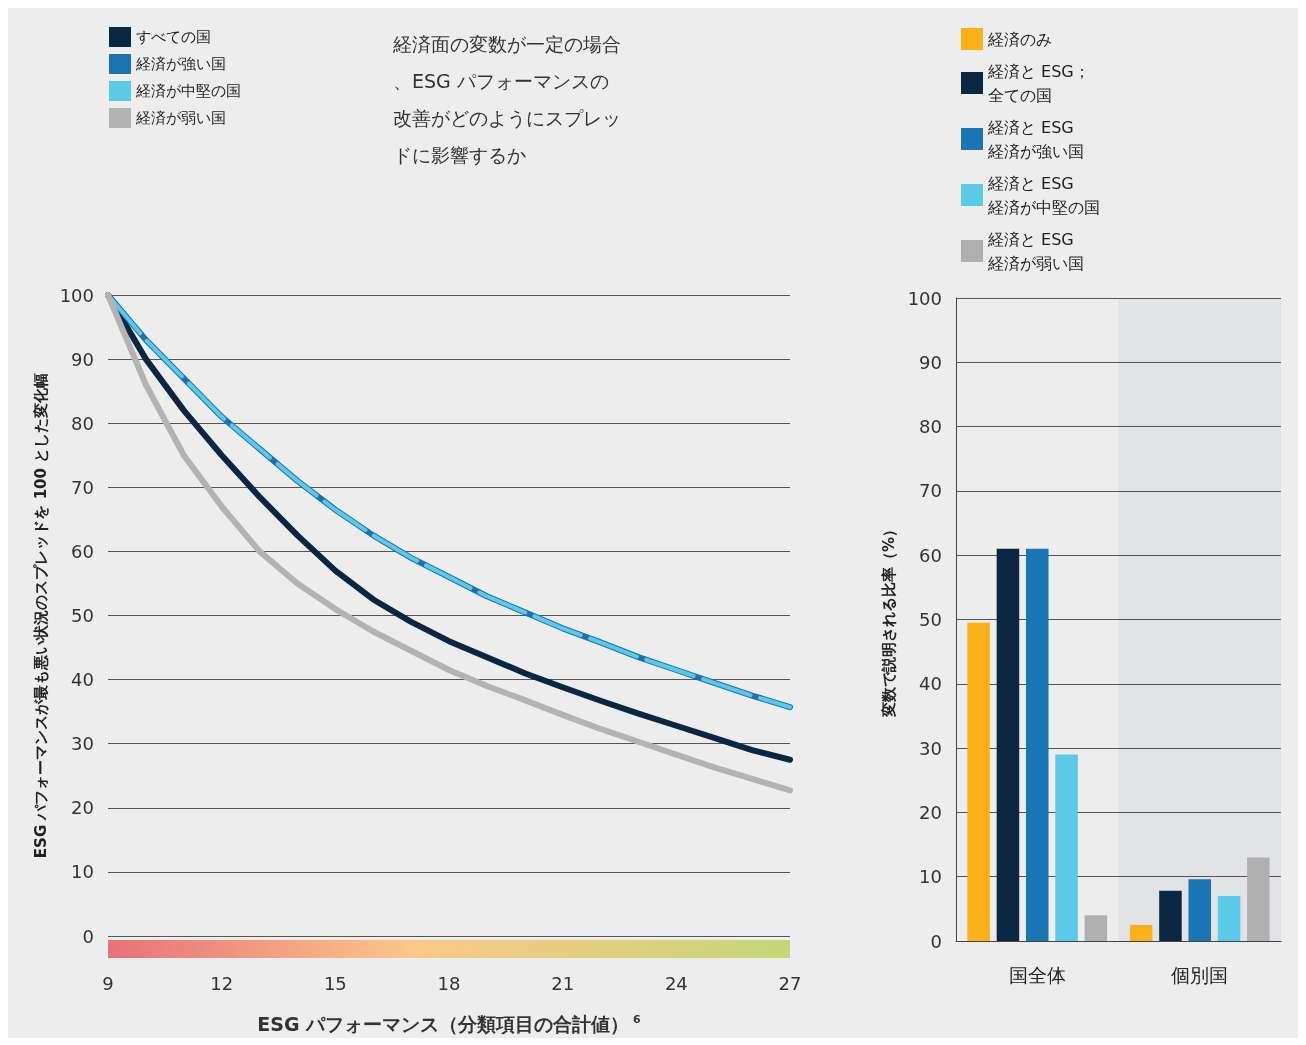  I want to click on legend-label: 経済が中堅の国, so click(188, 91).